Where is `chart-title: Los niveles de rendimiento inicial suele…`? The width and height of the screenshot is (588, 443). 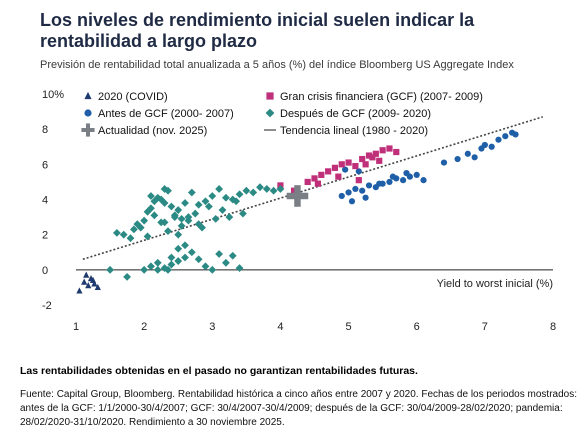
chart-title: Los niveles de rendimiento inicial suele… is located at coordinates (257, 30).